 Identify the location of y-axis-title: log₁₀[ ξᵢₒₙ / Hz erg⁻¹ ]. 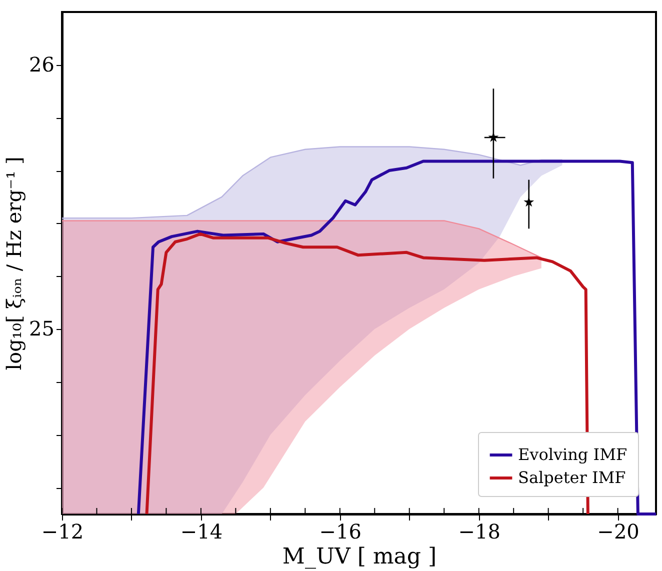
(14, 263).